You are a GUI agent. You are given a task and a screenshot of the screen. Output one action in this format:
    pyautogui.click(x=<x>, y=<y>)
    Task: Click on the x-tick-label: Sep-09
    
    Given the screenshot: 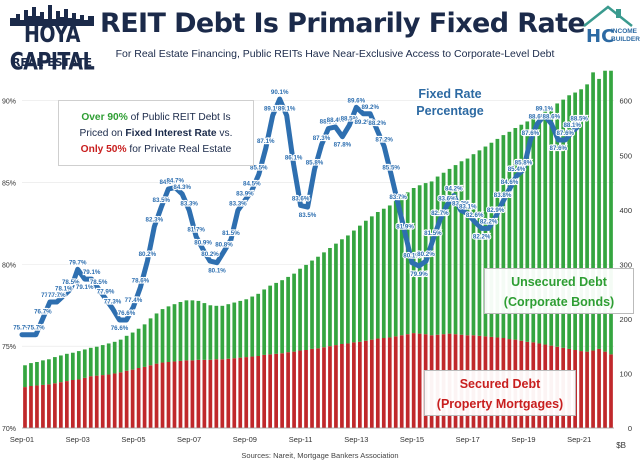 What is the action you would take?
    pyautogui.click(x=245, y=439)
    